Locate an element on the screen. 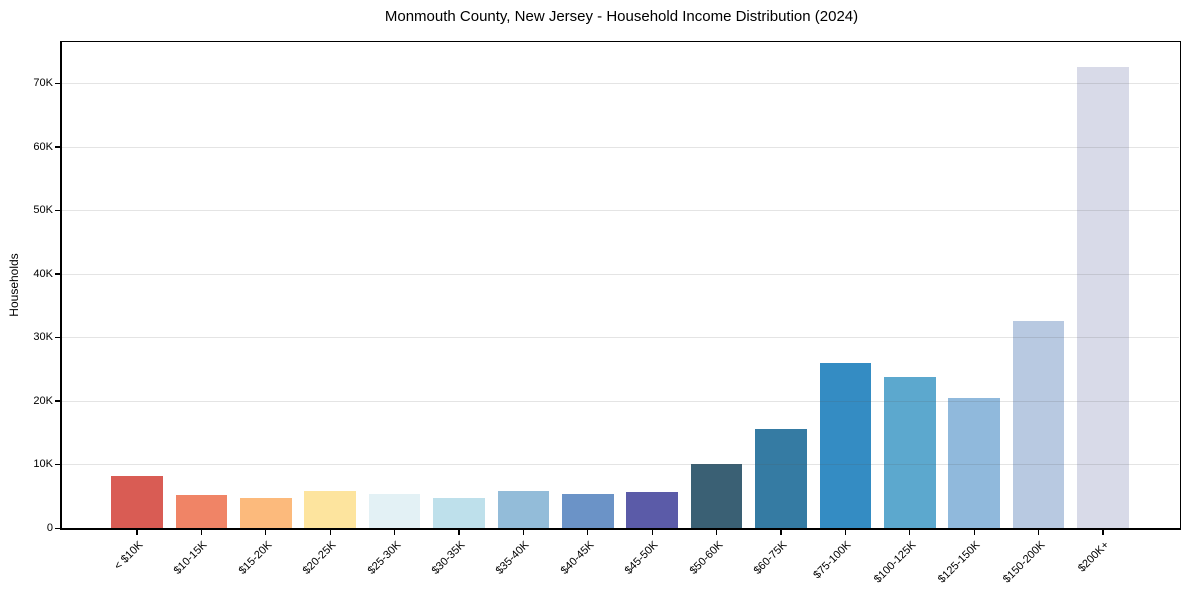 This screenshot has width=1189, height=590. right-spine is located at coordinates (1180, 285).